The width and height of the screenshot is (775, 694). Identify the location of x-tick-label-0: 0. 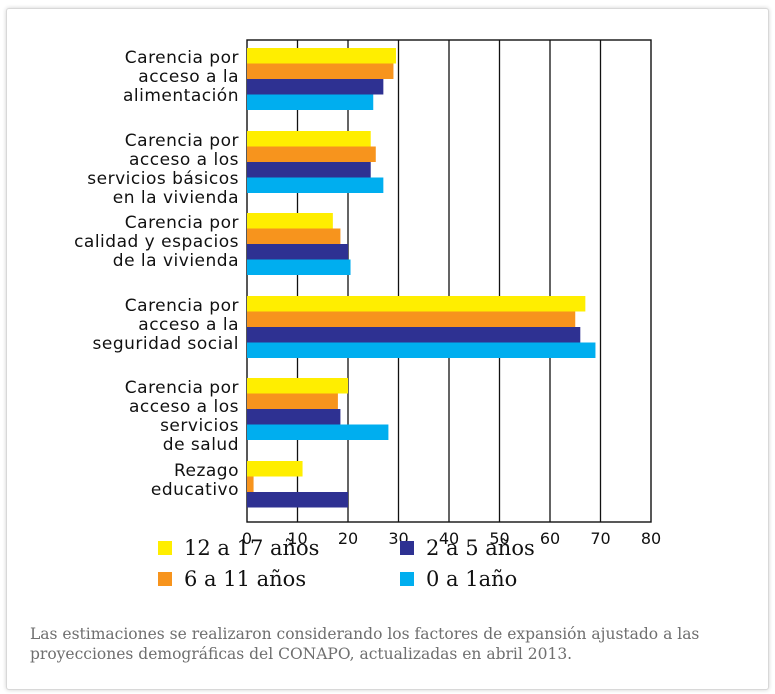
(247, 538).